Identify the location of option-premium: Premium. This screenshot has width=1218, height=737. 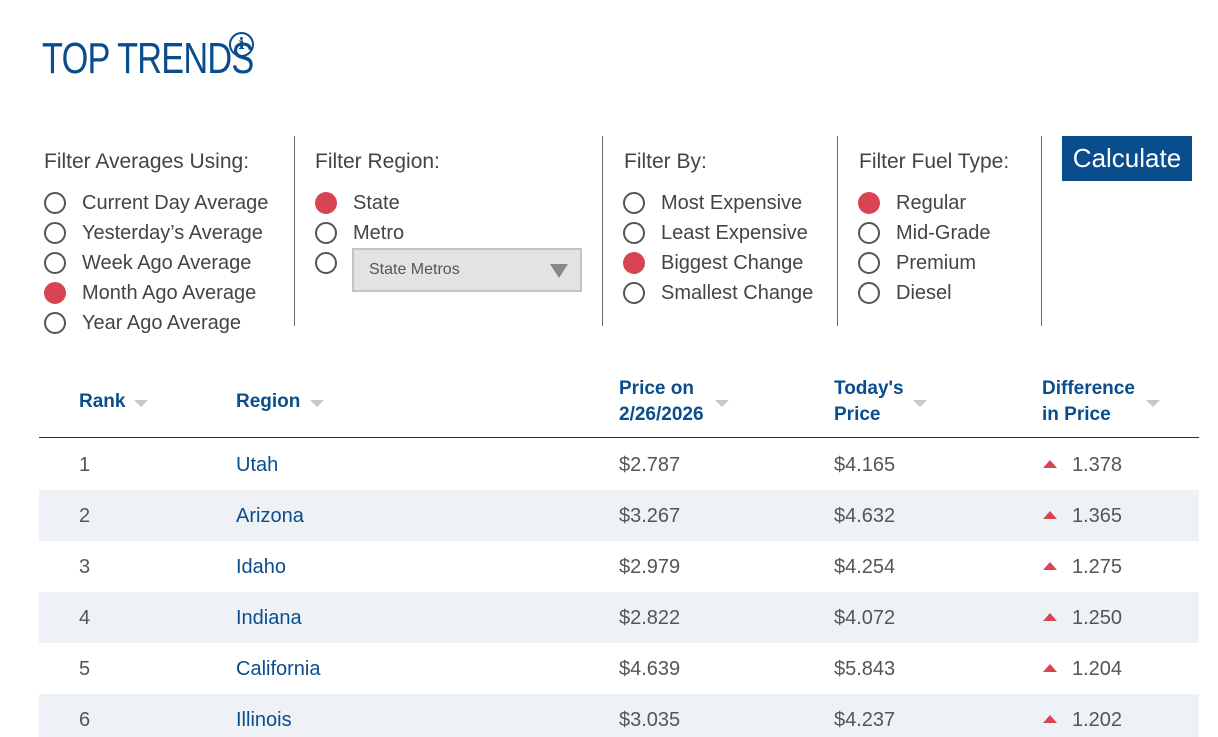
(917, 263).